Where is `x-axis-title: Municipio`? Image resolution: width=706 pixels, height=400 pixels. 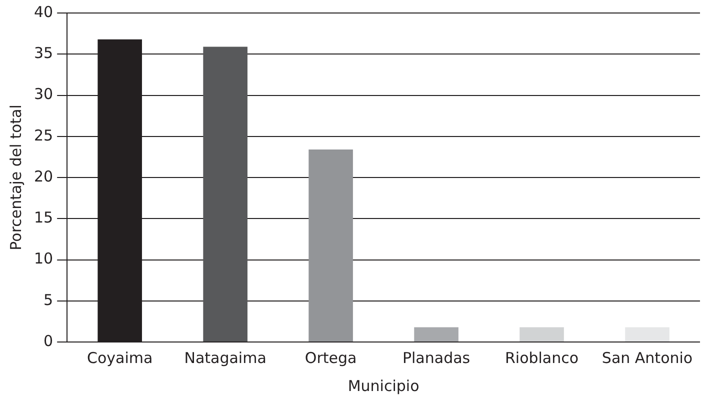
x-axis-title: Municipio is located at coordinates (384, 385).